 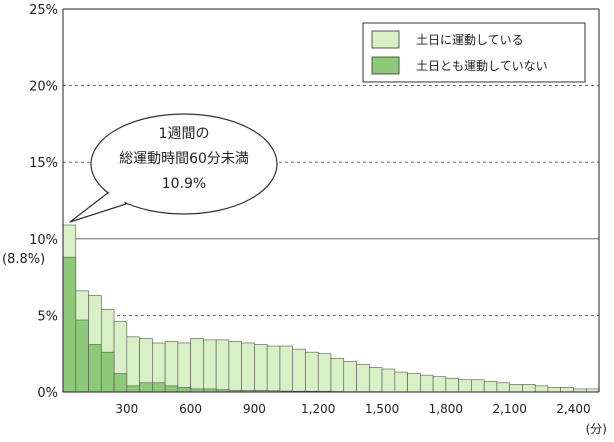 I want to click on callout-line-2: 総運動時間60分未満, so click(x=184, y=159).